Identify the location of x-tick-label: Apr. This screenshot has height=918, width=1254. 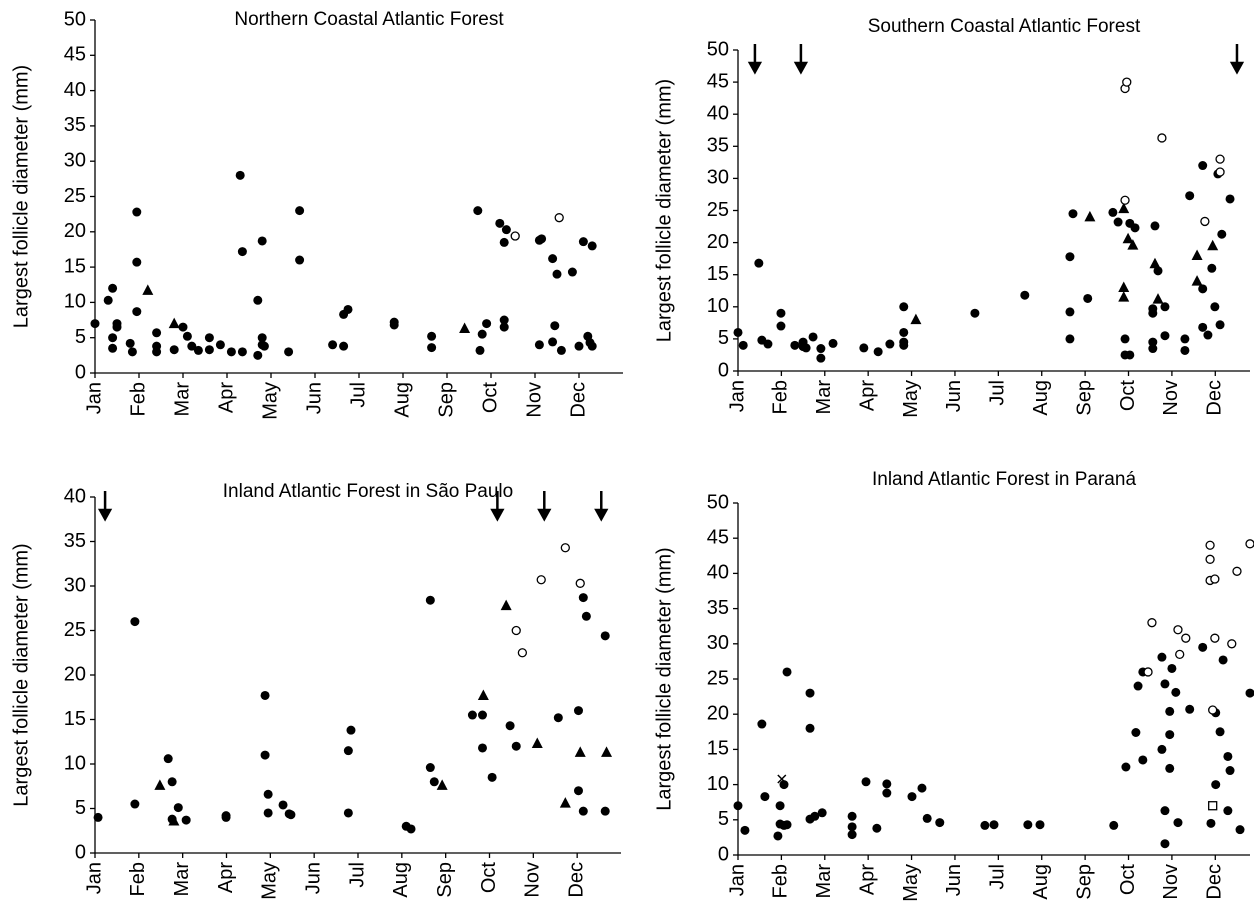
(867, 879).